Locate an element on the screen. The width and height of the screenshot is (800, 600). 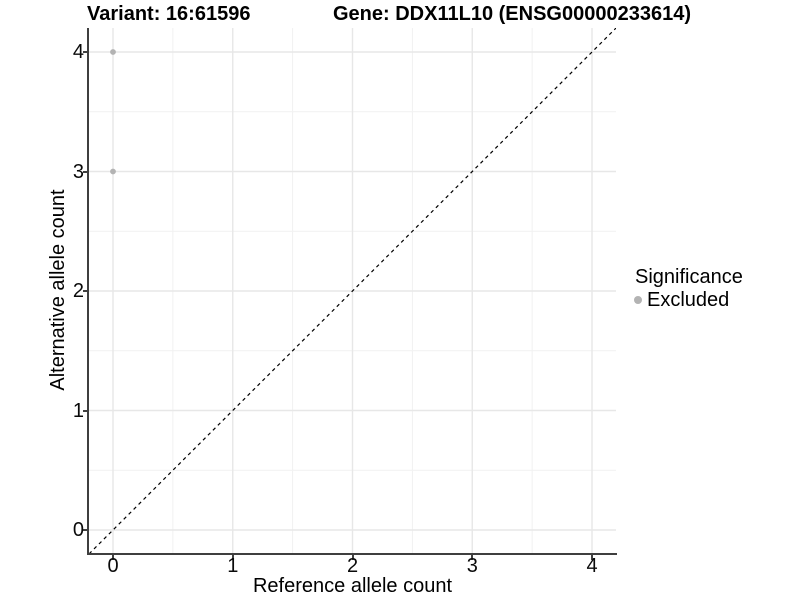
legend: Significance Excluded is located at coordinates (688, 288).